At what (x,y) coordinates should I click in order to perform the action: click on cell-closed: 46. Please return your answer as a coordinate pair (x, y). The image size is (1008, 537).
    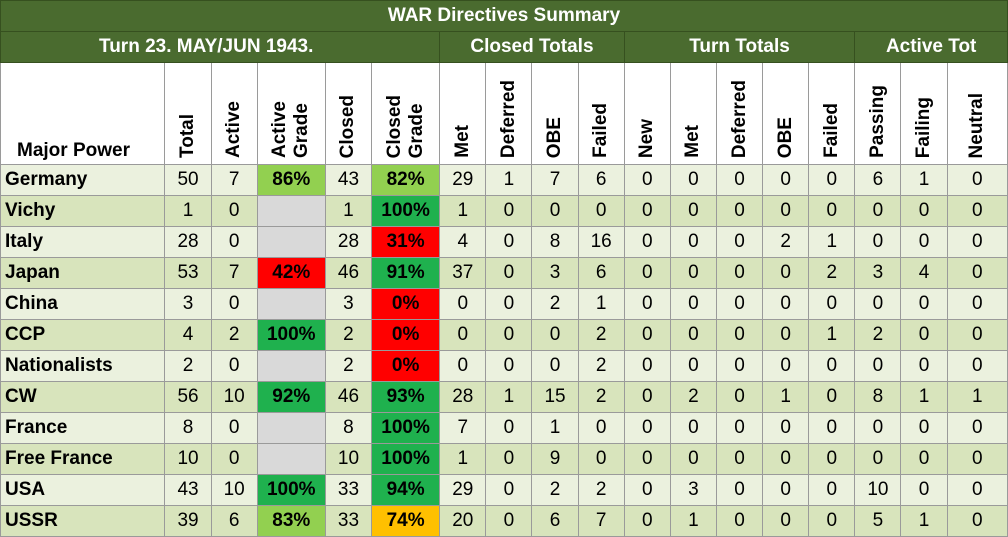
    Looking at the image, I should click on (348, 273).